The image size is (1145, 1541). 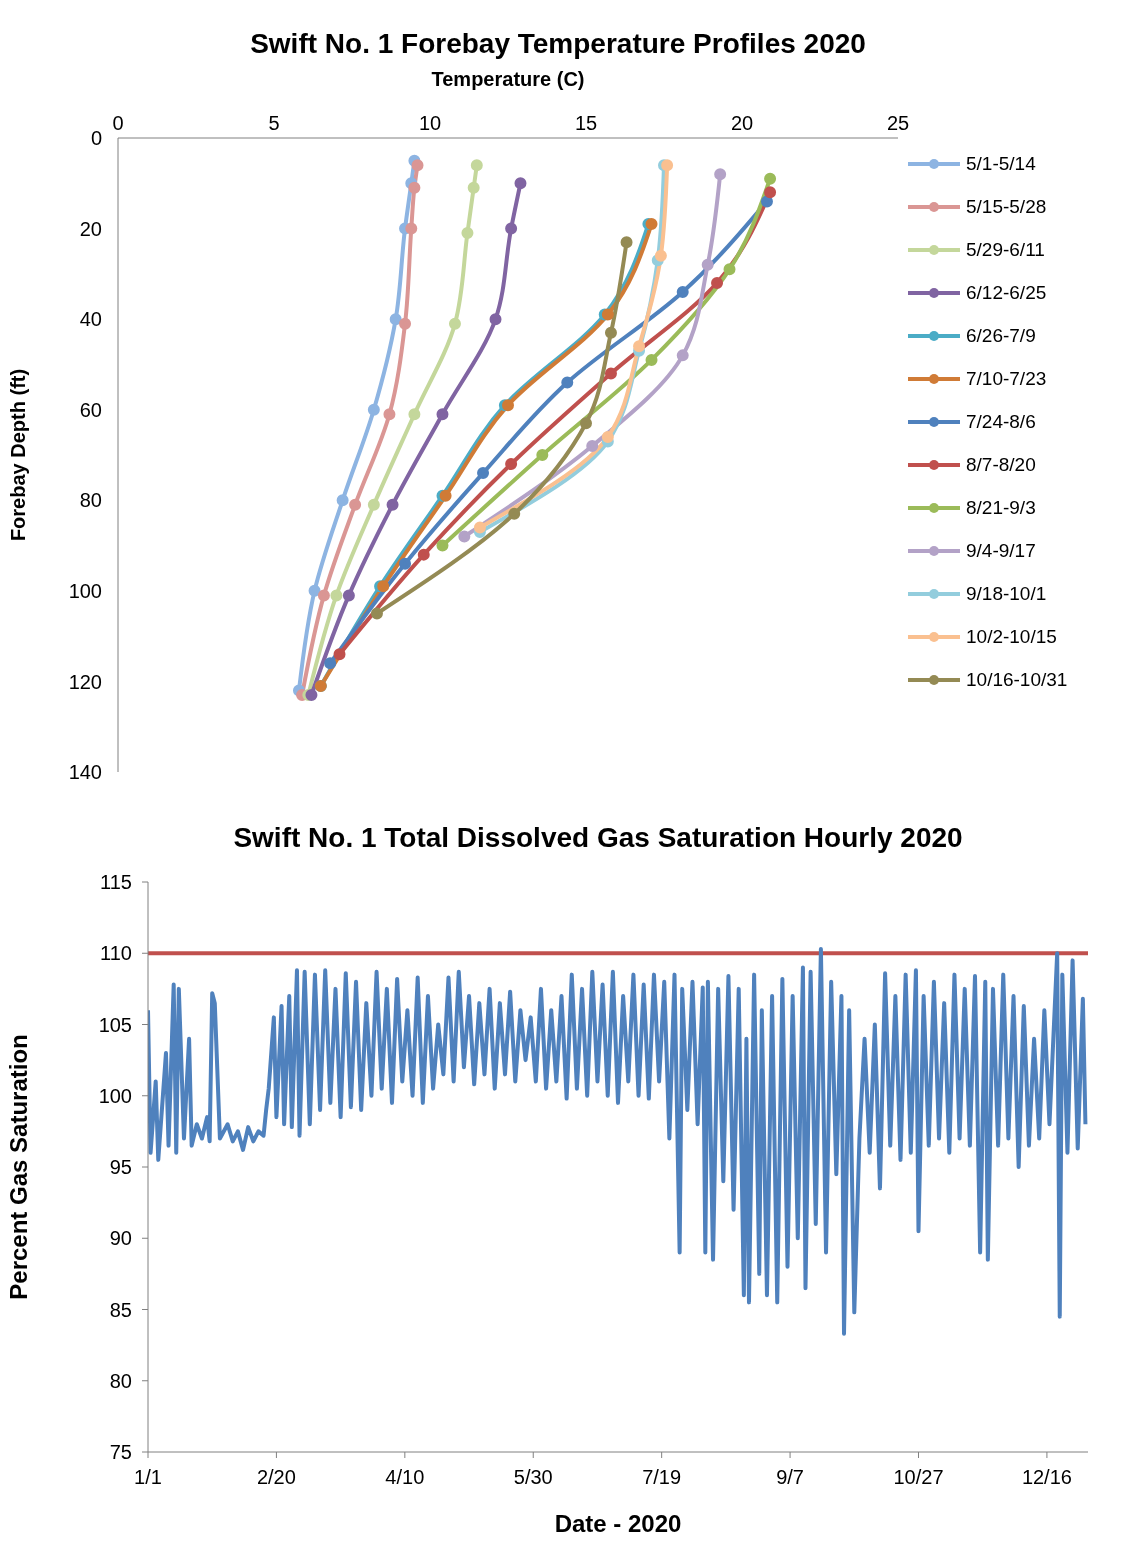 I want to click on x-axis-title: Date - 2020, so click(x=618, y=1523).